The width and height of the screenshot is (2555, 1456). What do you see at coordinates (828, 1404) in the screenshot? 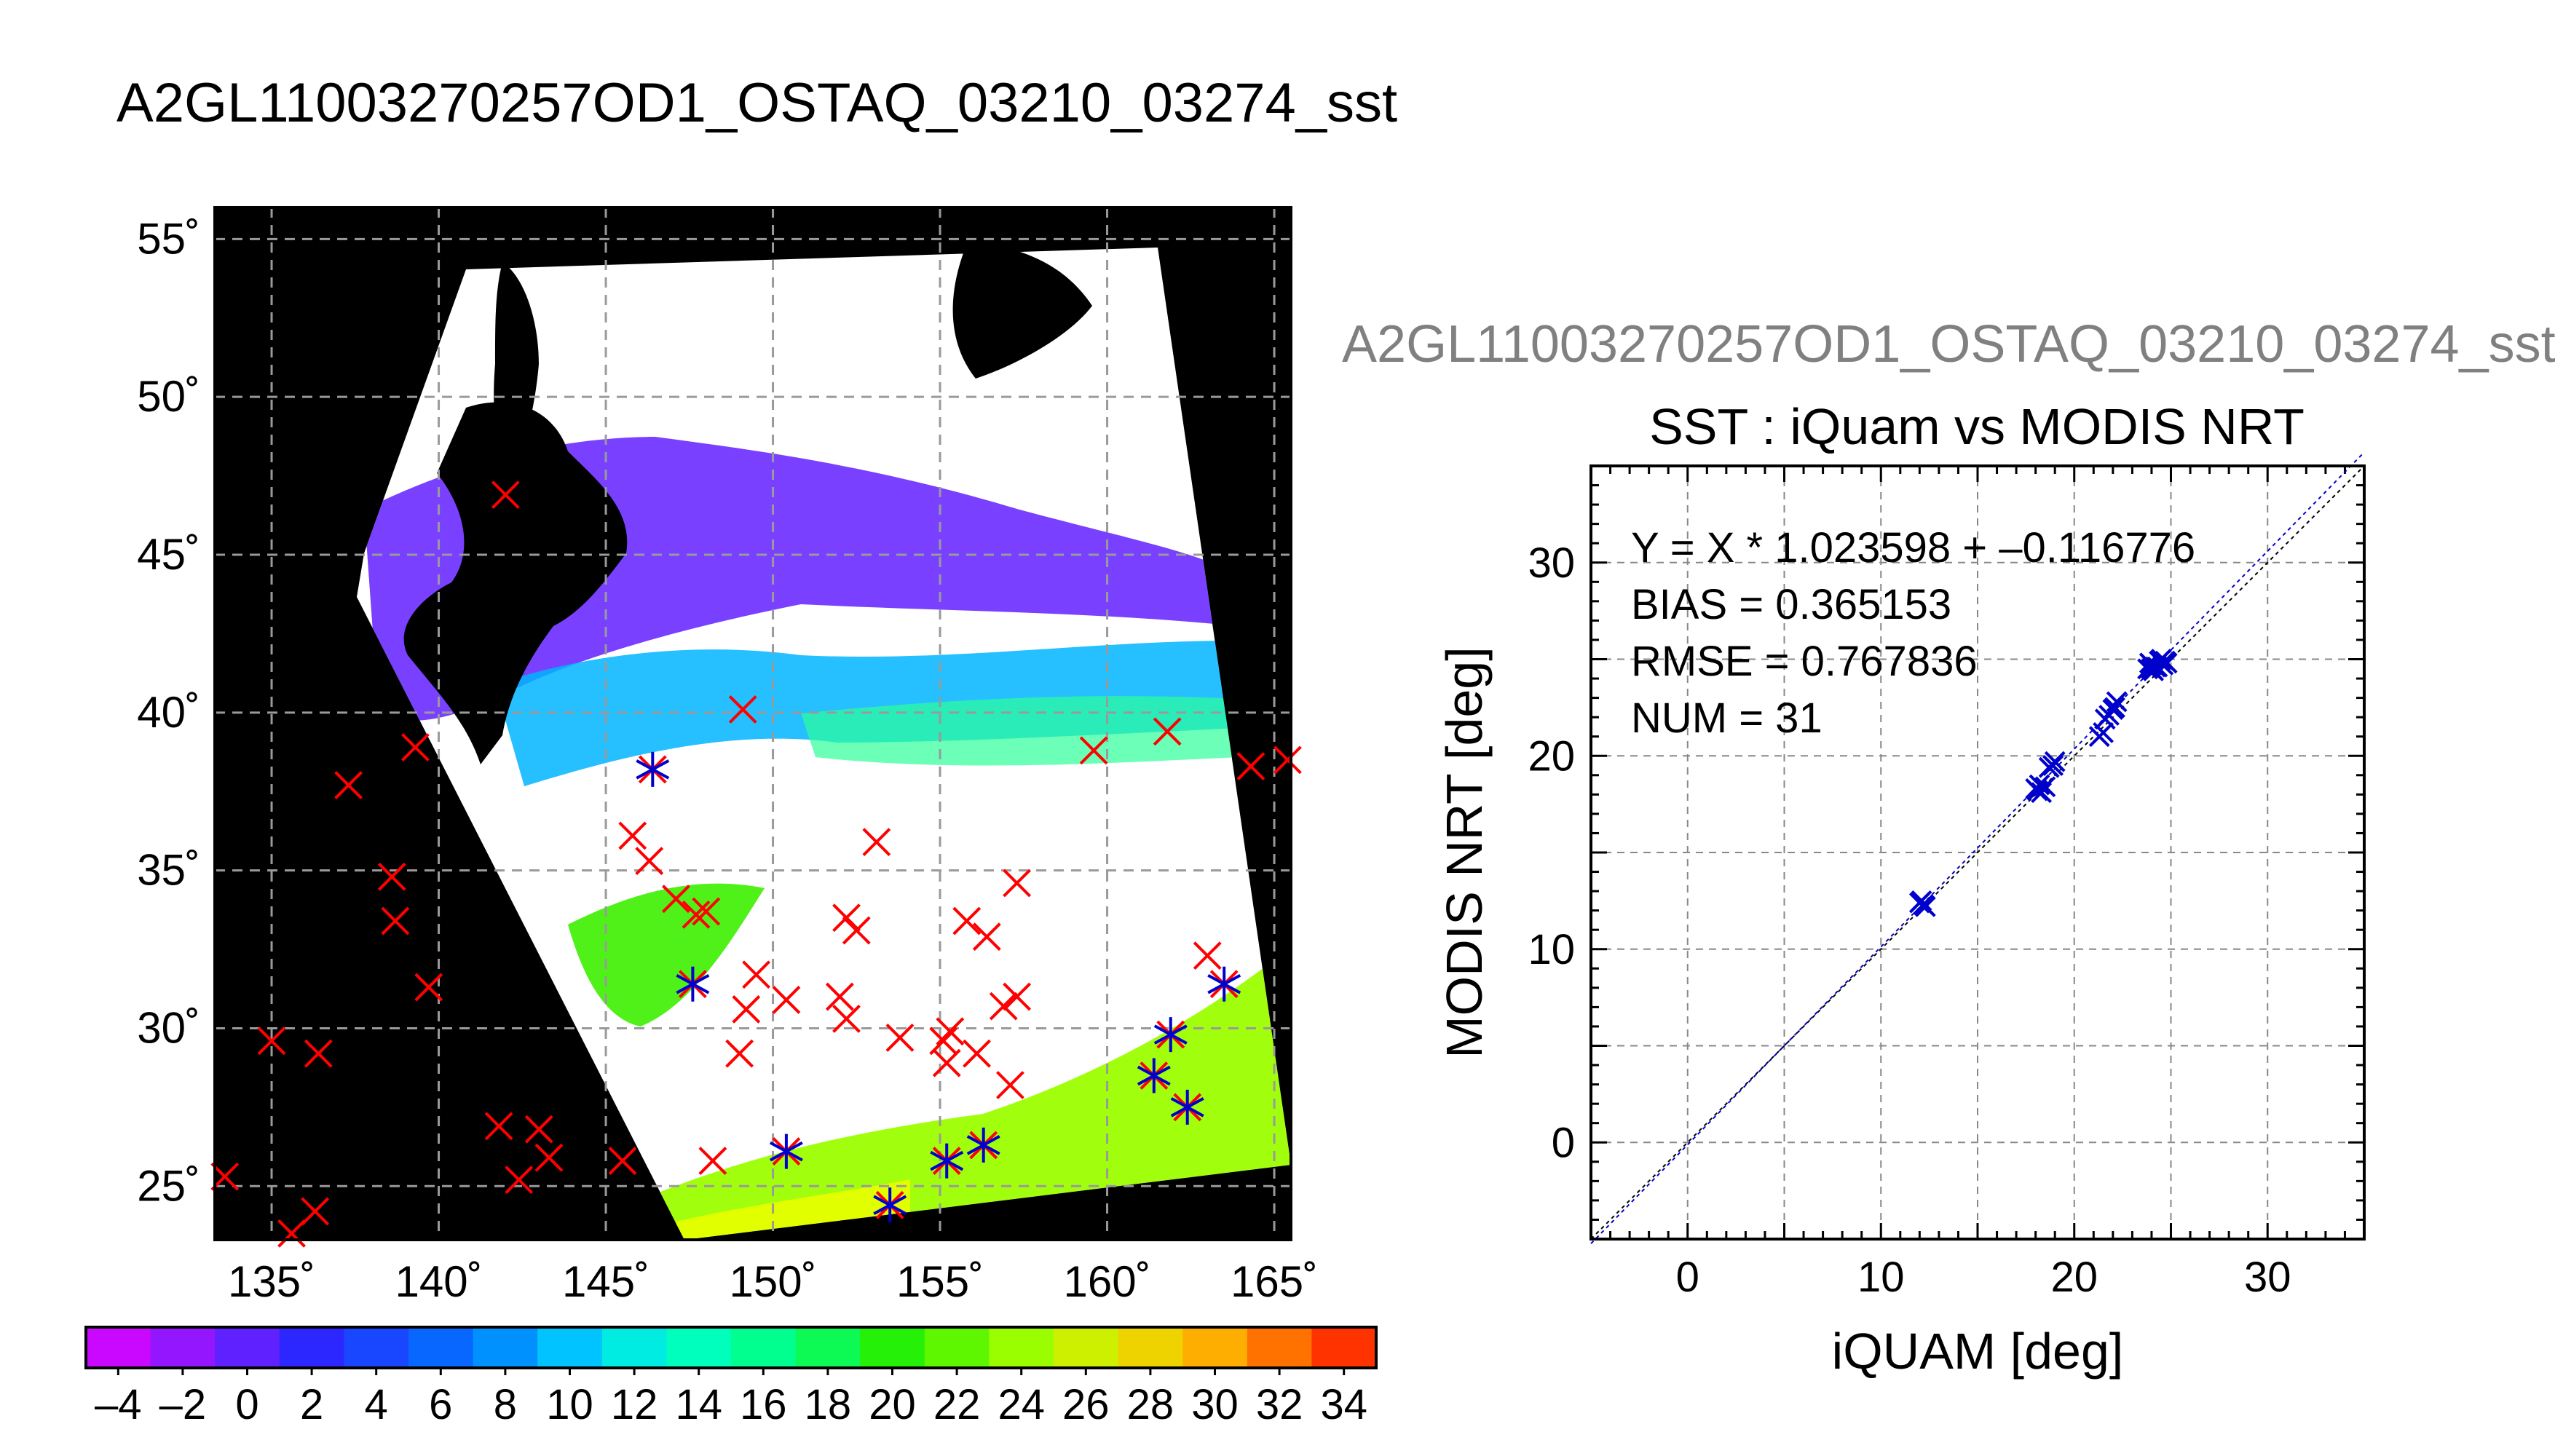
I see `colorbar-tick-label: 18` at bounding box center [828, 1404].